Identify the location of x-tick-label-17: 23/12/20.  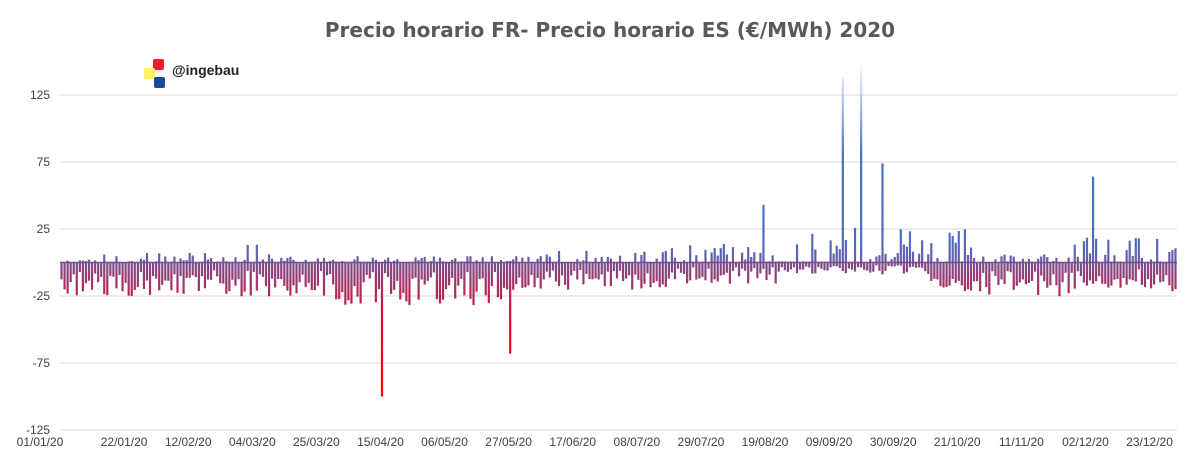
(1149, 442).